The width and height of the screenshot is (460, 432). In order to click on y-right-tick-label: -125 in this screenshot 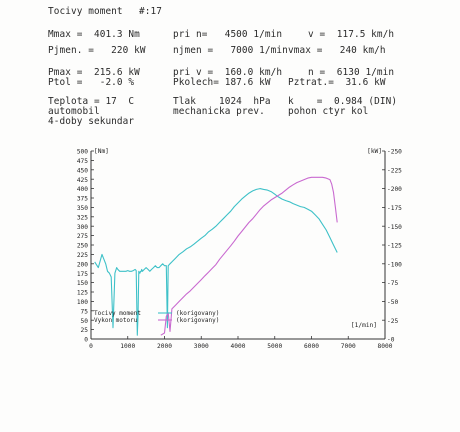, I will do `click(394, 246)`.